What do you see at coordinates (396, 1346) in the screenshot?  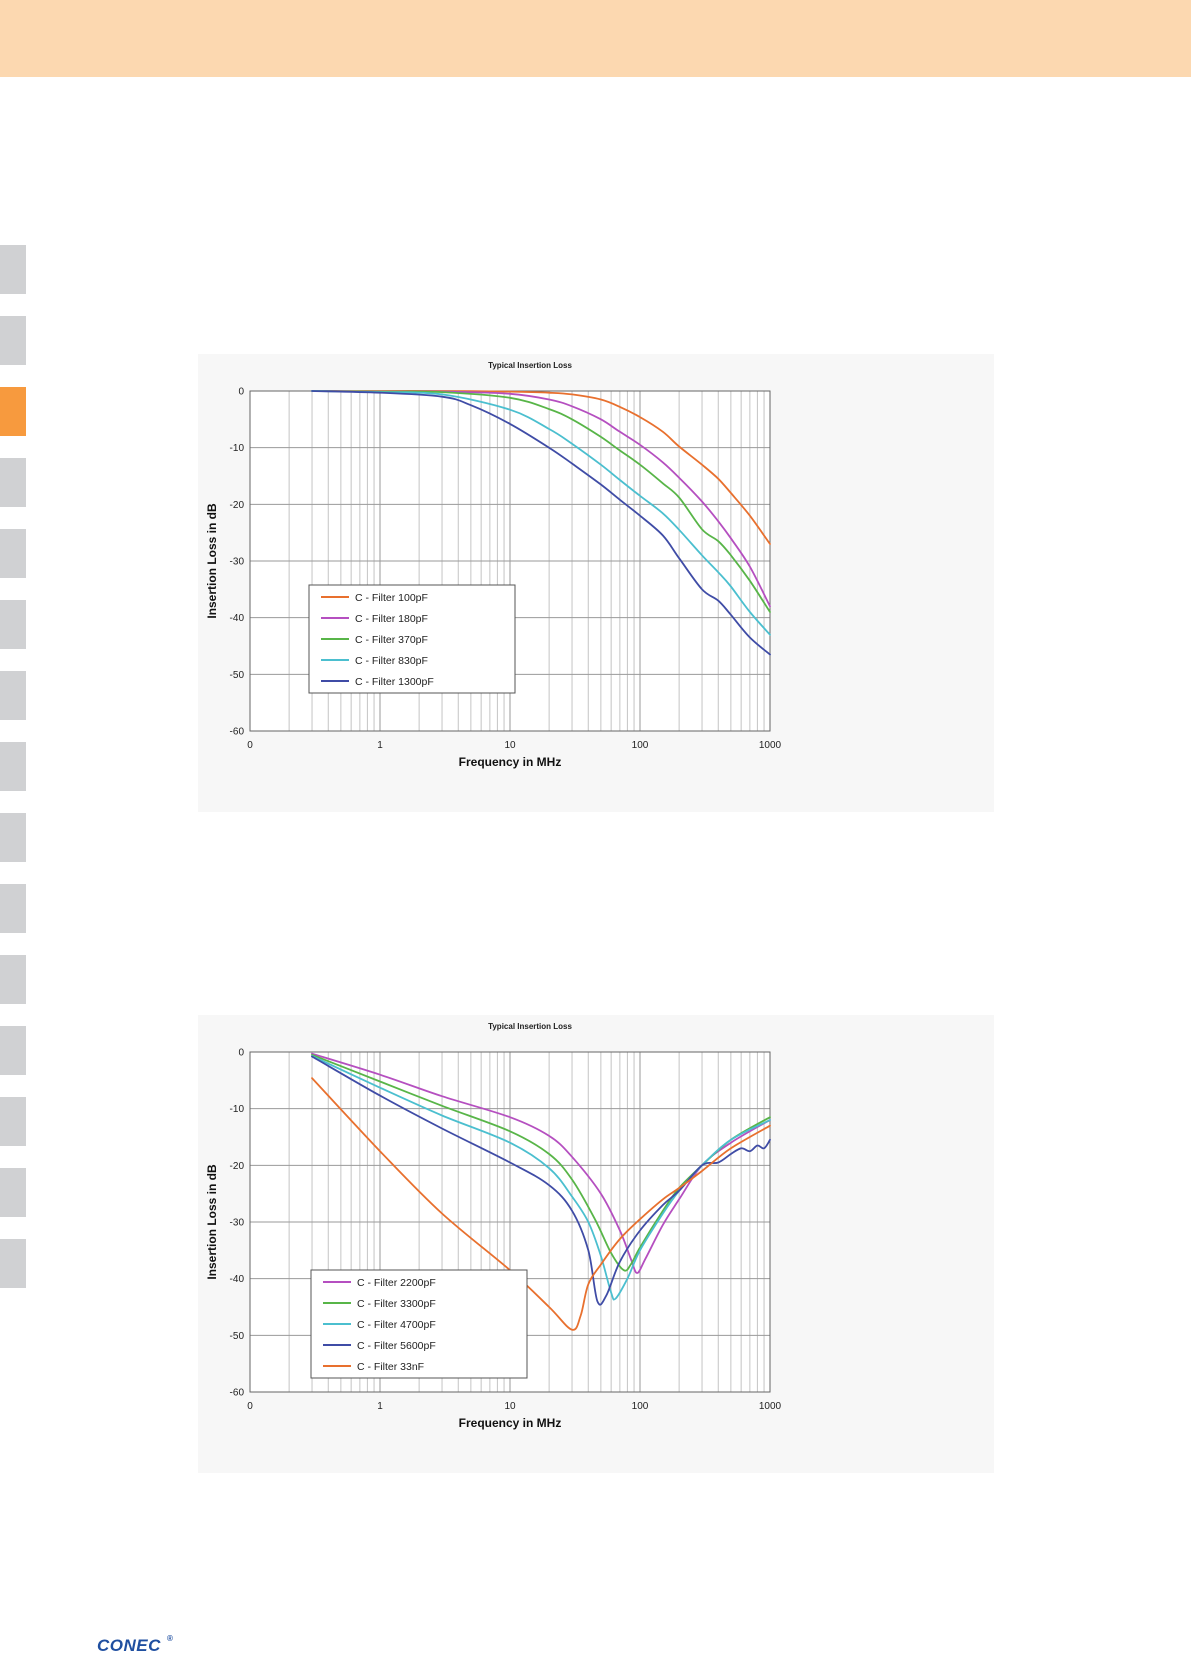 I see `legend-label: C - Filter 5600pF` at bounding box center [396, 1346].